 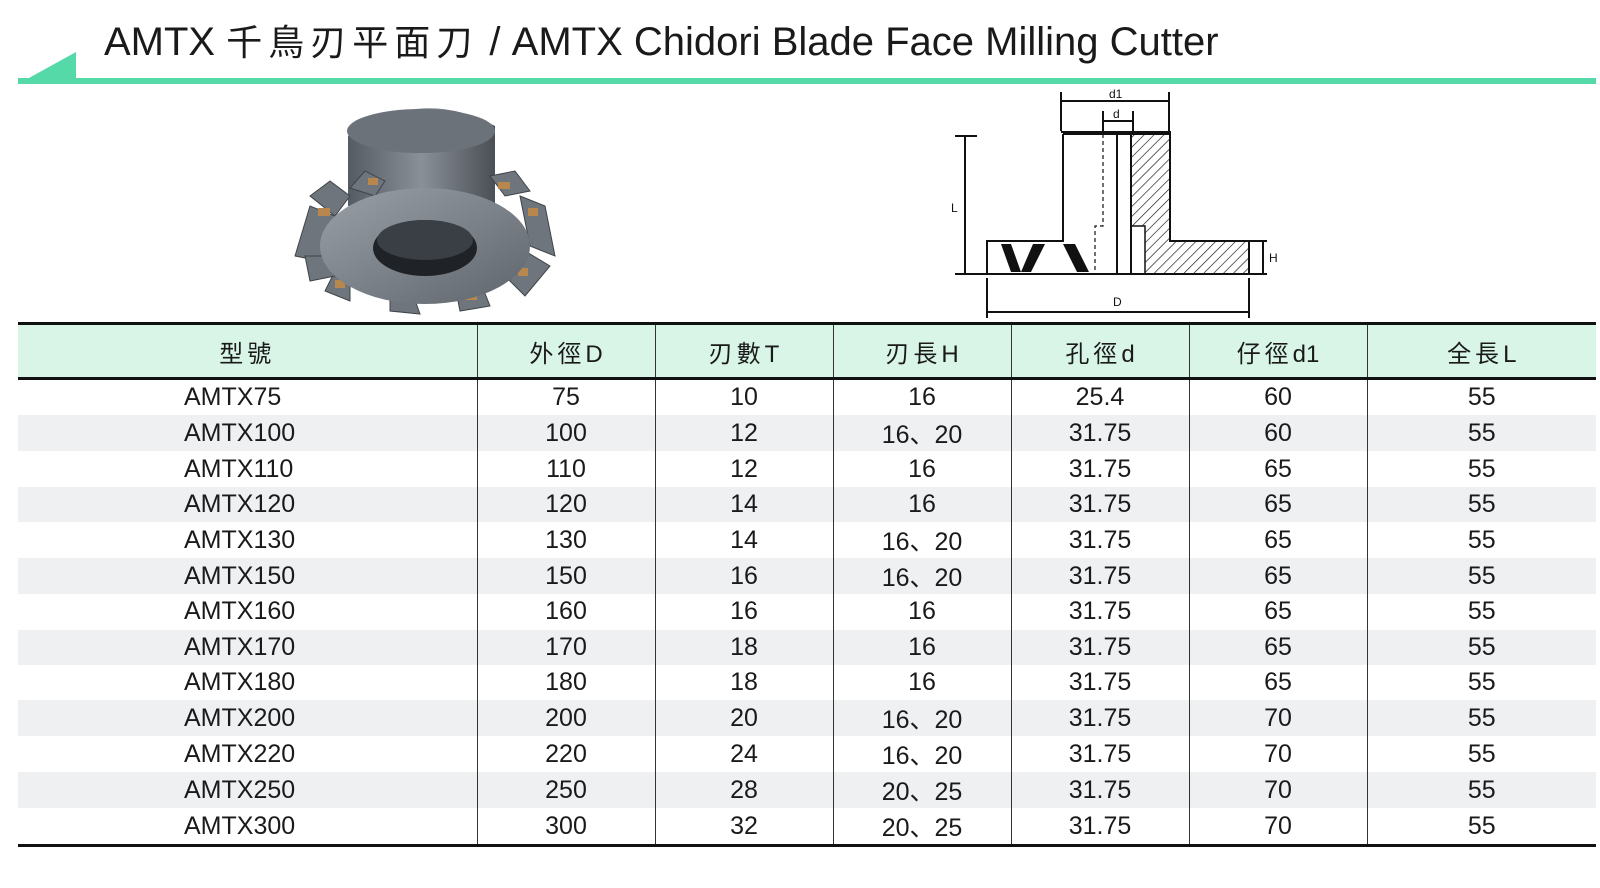 What do you see at coordinates (865, 42) in the screenshot?
I see `title-english: AMTX Chidori Blade Face Milling Cutter` at bounding box center [865, 42].